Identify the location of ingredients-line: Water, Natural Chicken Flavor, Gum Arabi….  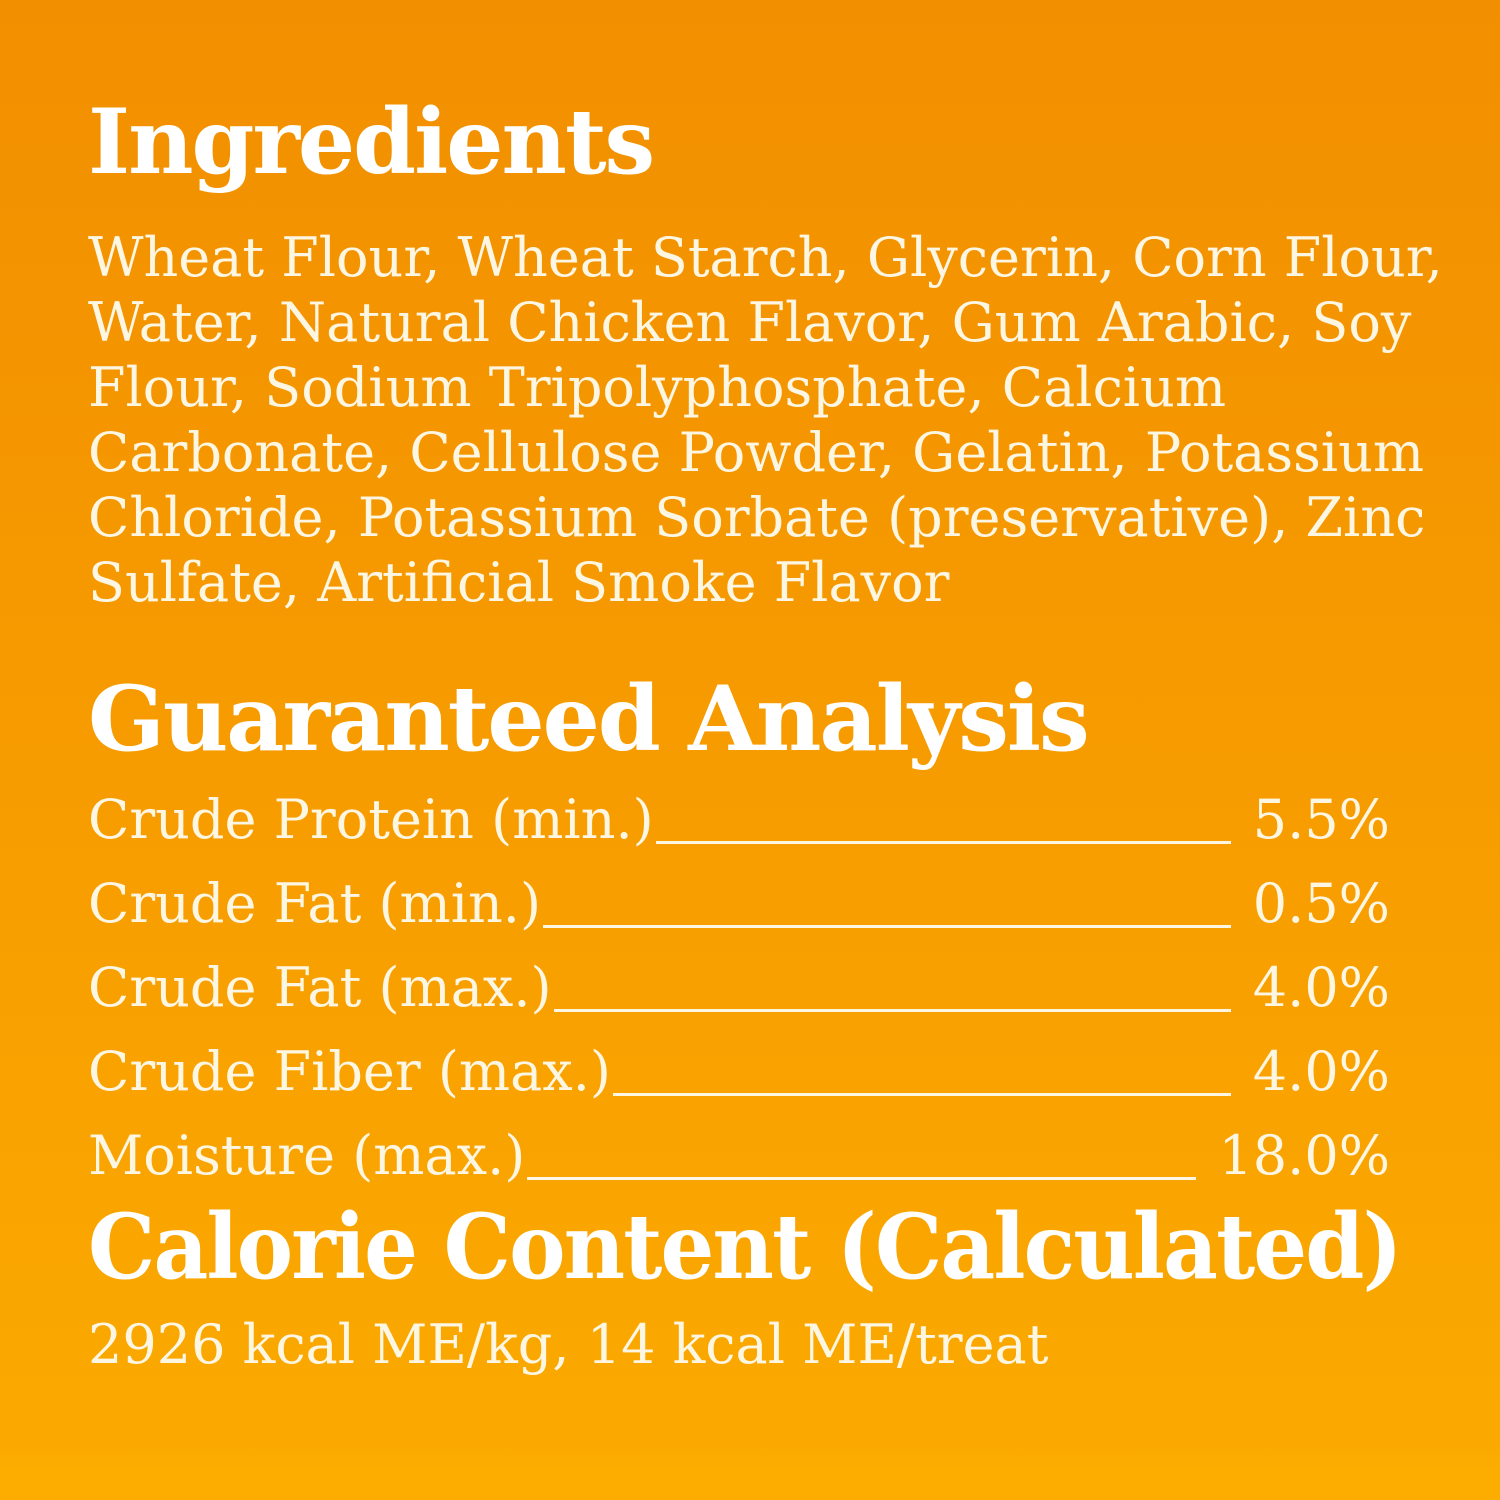
(750, 322).